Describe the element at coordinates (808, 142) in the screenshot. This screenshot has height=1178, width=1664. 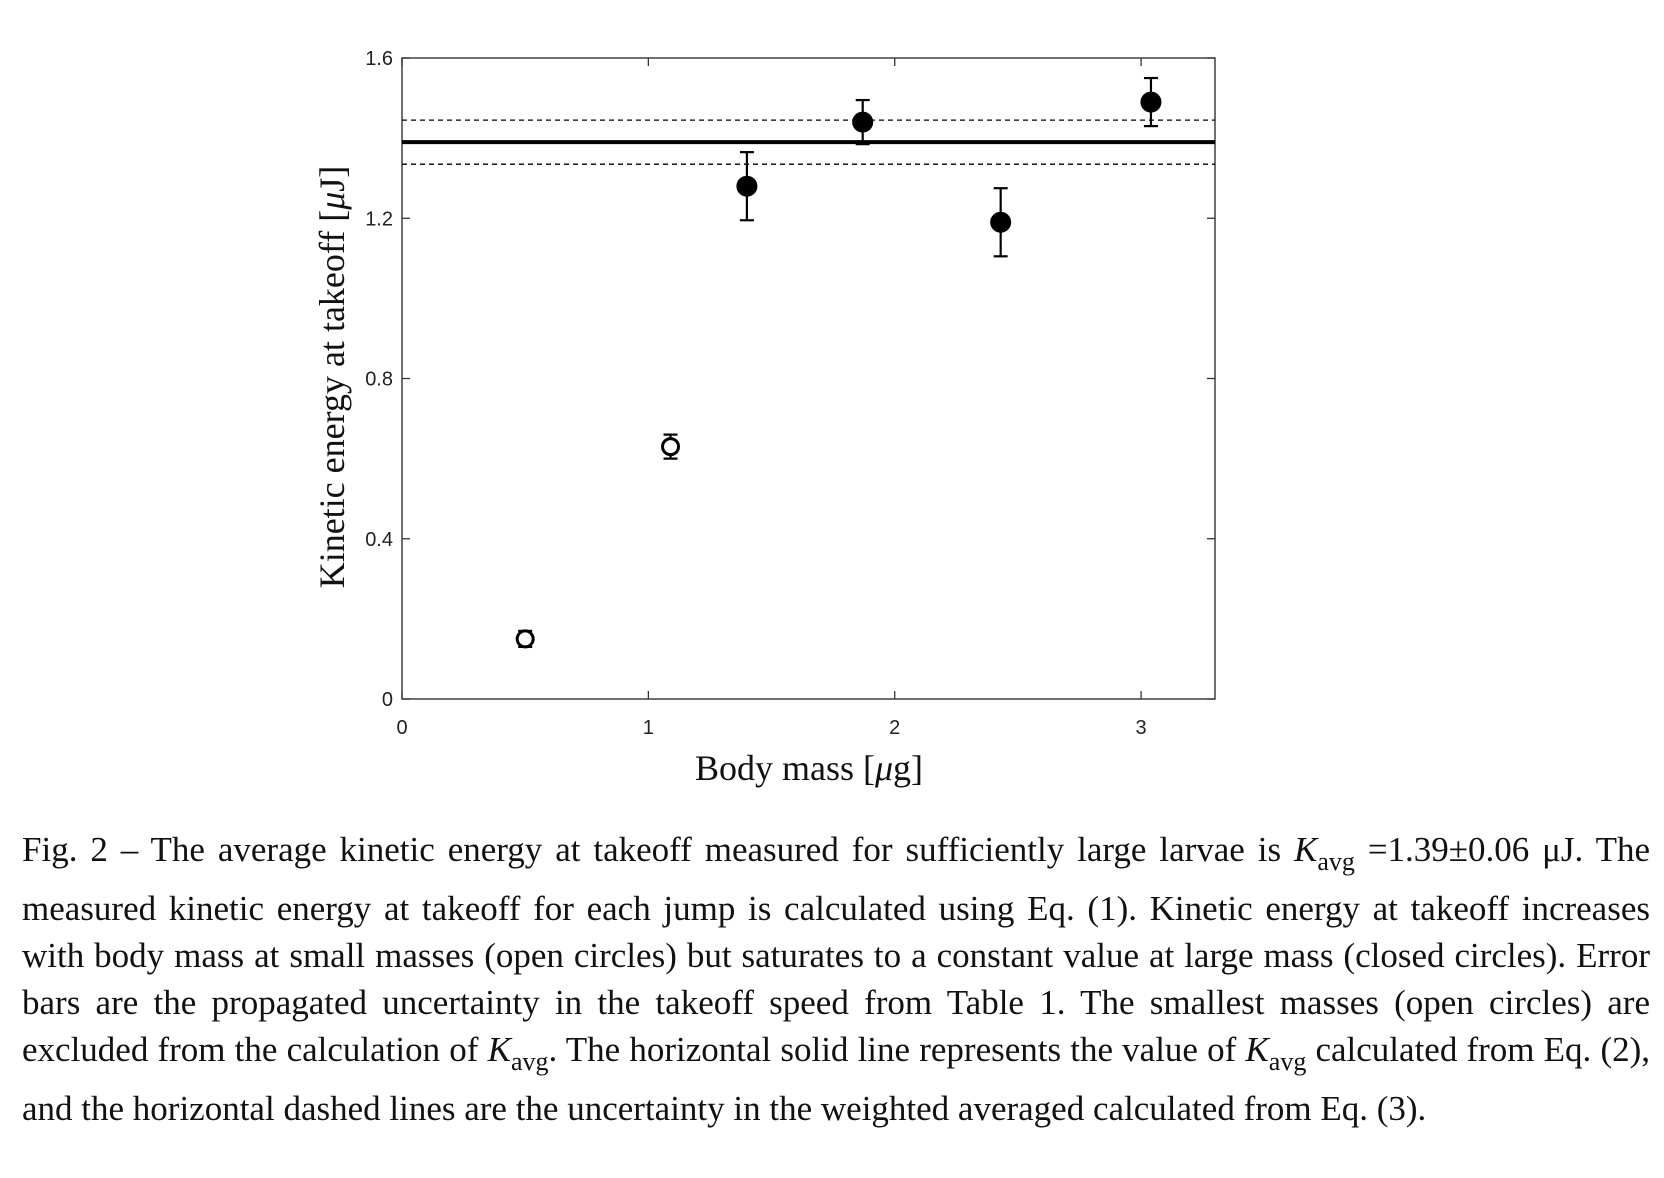
I see `reference-lines` at that location.